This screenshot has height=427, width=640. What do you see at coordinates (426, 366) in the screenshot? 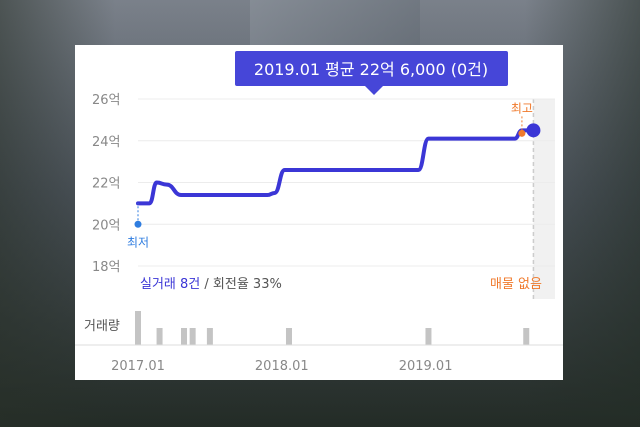
I see `x-tick-label: 2019.01` at bounding box center [426, 366].